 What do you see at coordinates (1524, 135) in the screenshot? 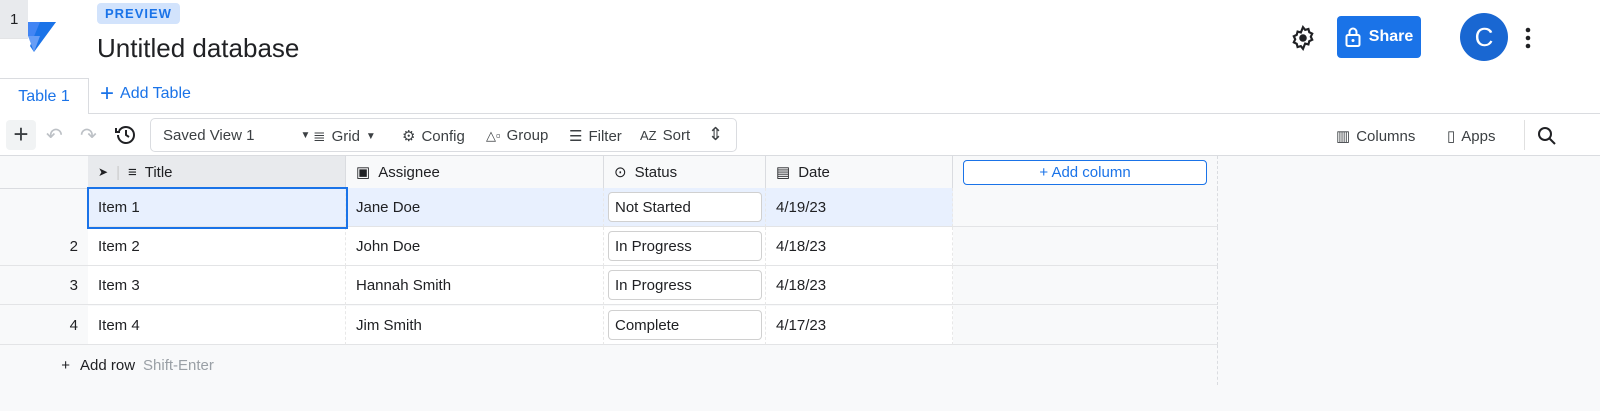
I see `divider` at bounding box center [1524, 135].